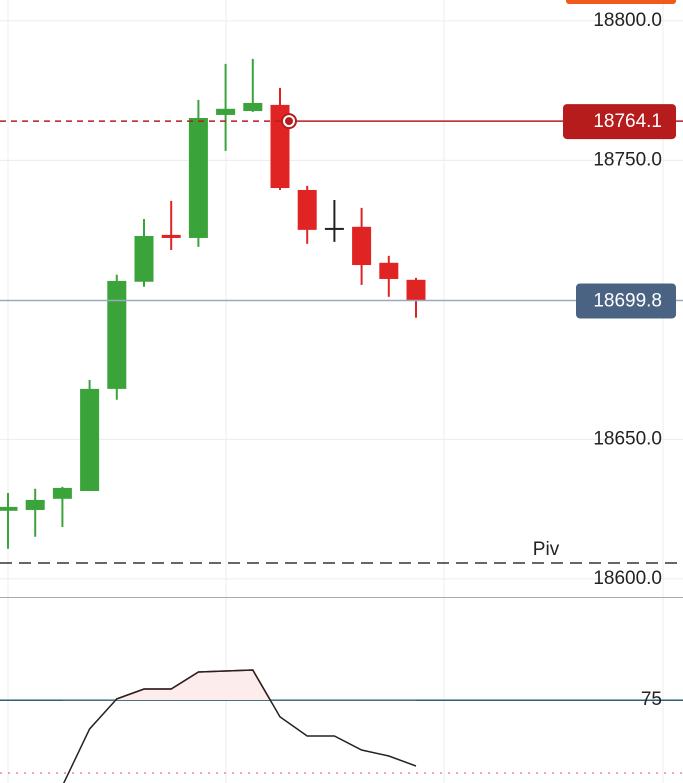 The image size is (683, 783). What do you see at coordinates (546, 549) in the screenshot?
I see `pivot-label: Piv` at bounding box center [546, 549].